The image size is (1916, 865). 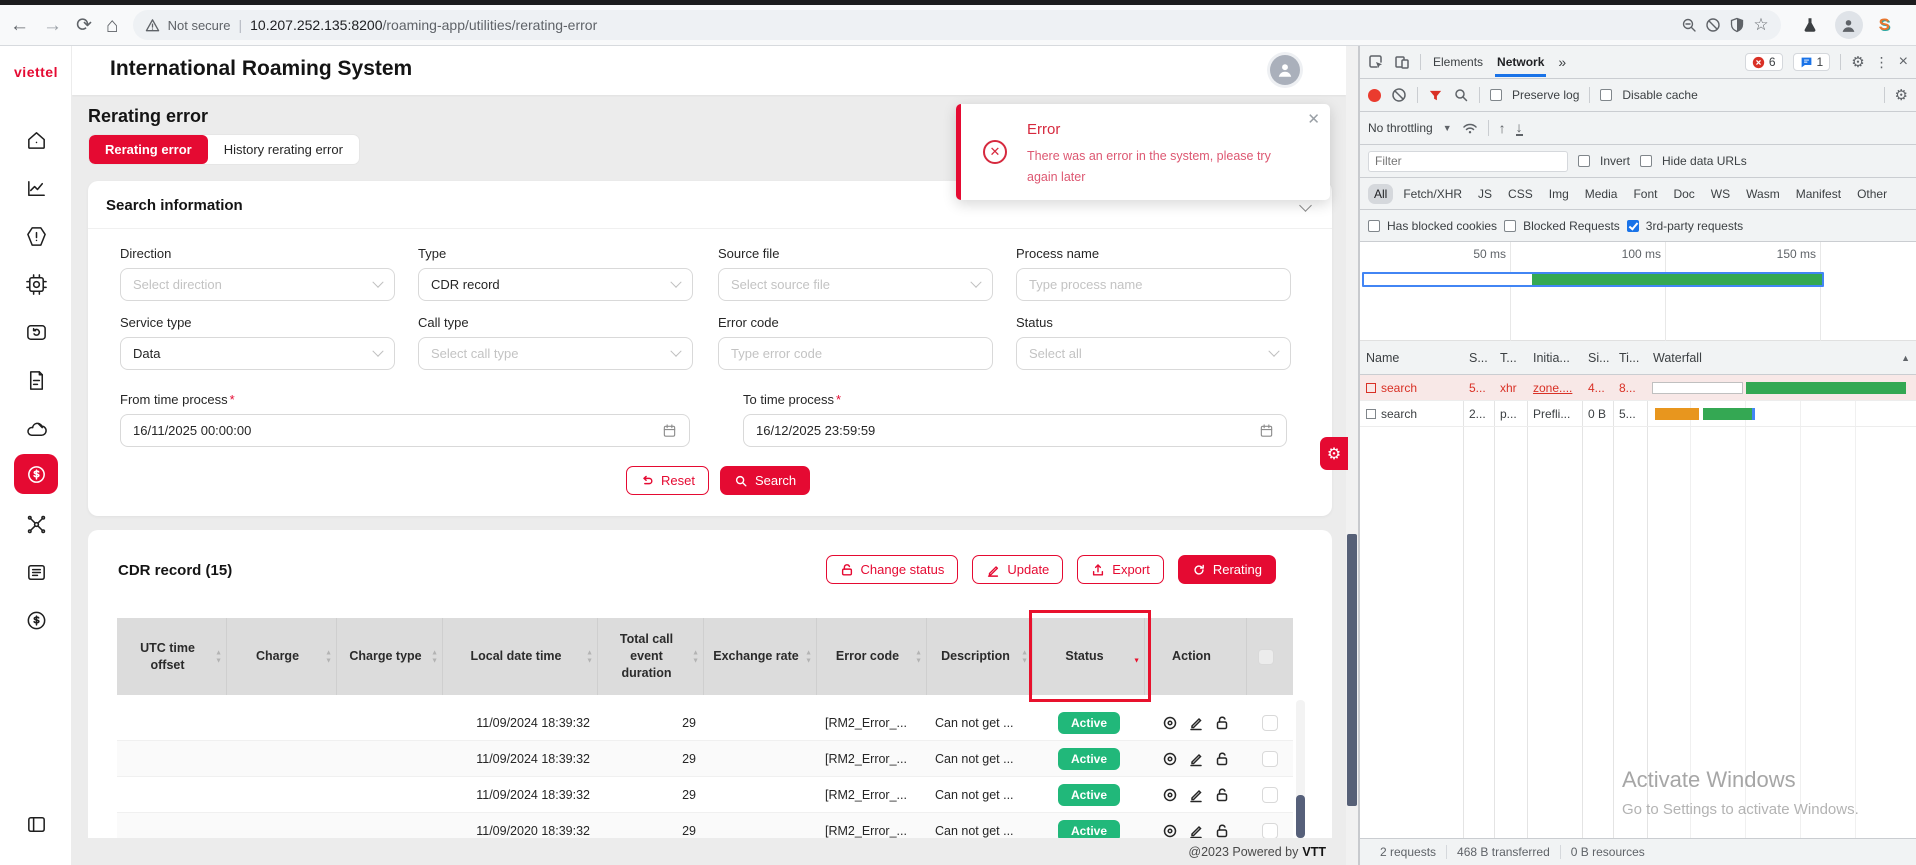 What do you see at coordinates (1872, 193) in the screenshot?
I see `chip-other: Other` at bounding box center [1872, 193].